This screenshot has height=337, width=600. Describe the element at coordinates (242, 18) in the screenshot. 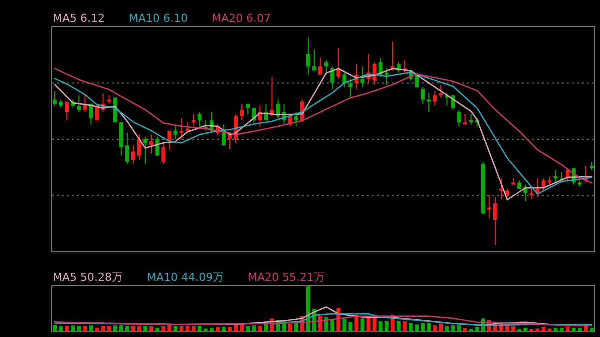

I see `text: MA20 6.07` at that location.